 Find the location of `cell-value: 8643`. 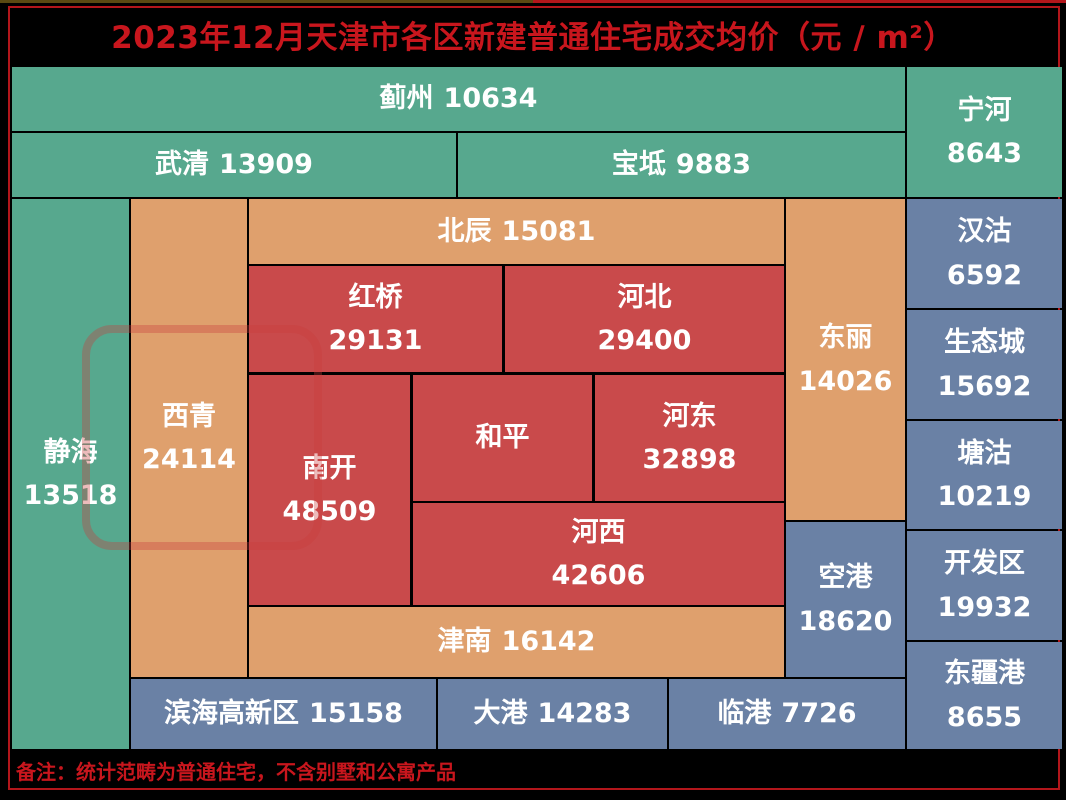

cell-value: 8643 is located at coordinates (984, 153).